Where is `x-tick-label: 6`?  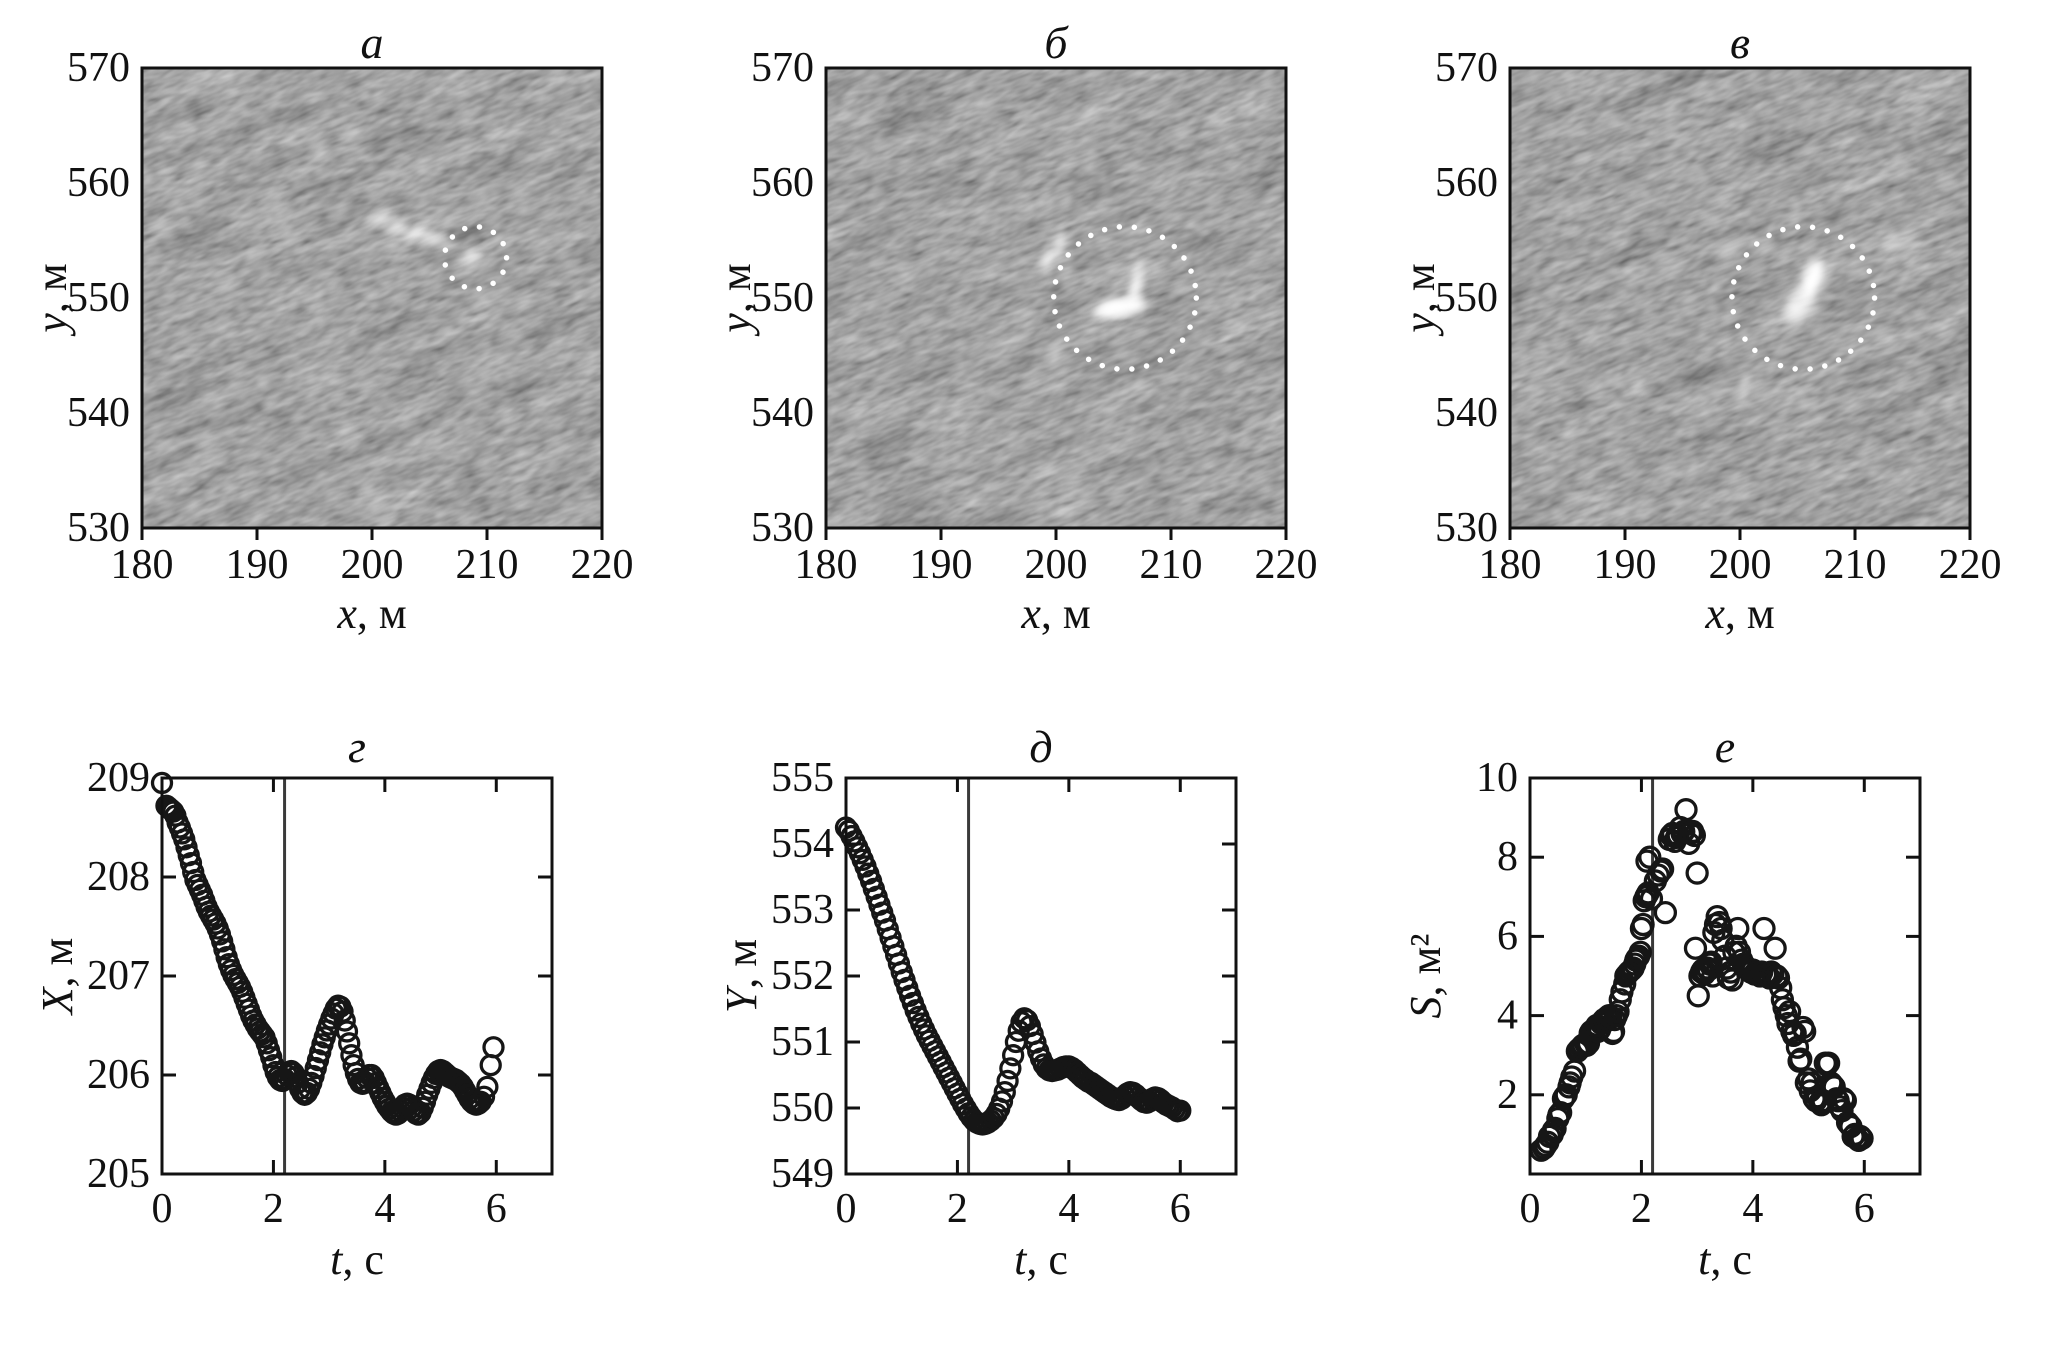 x-tick-label: 6 is located at coordinates (496, 1209).